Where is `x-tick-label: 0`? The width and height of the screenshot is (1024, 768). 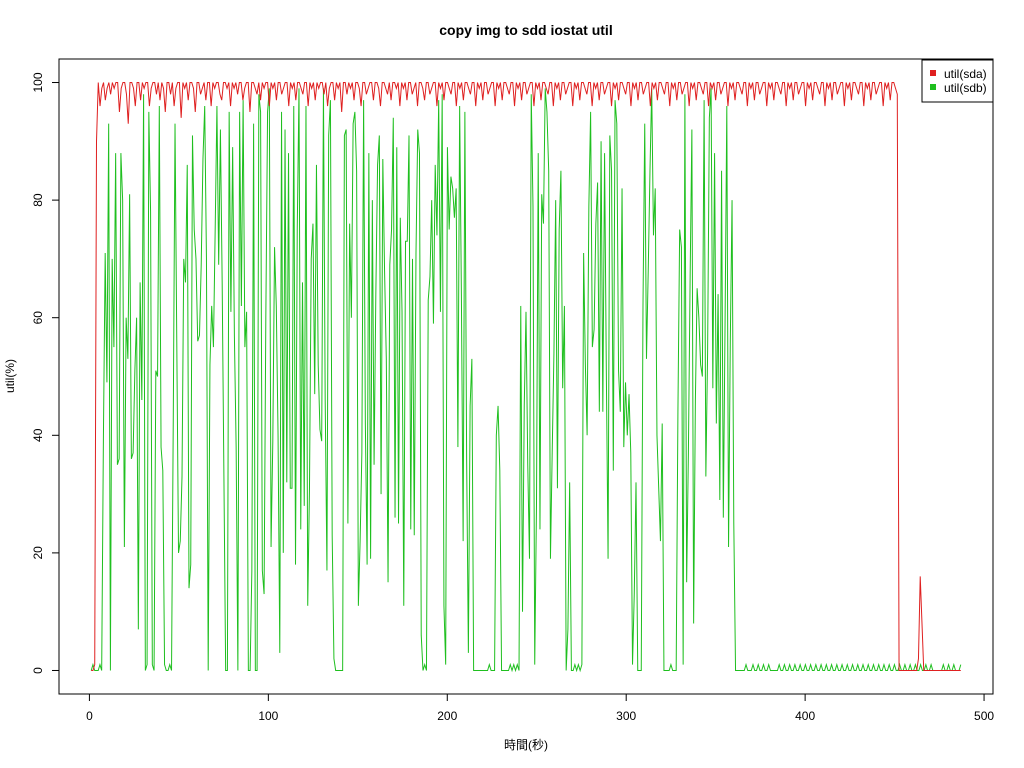 x-tick-label: 0 is located at coordinates (89, 716).